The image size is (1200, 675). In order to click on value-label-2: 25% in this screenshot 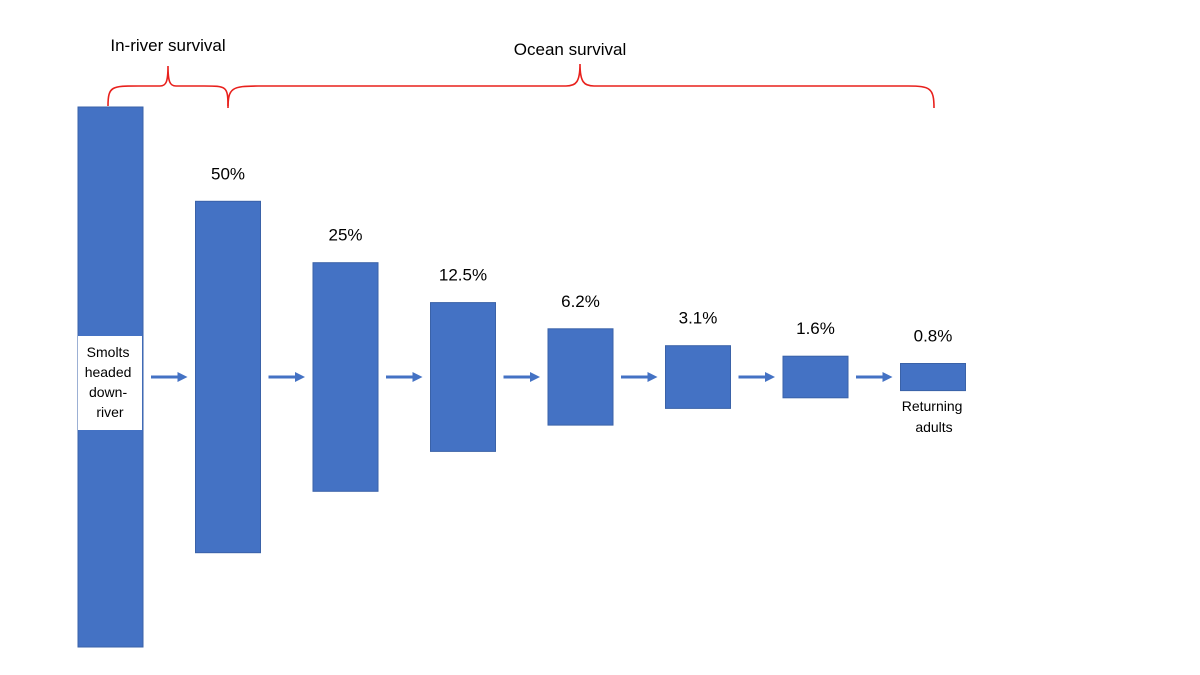, I will do `click(345, 235)`.